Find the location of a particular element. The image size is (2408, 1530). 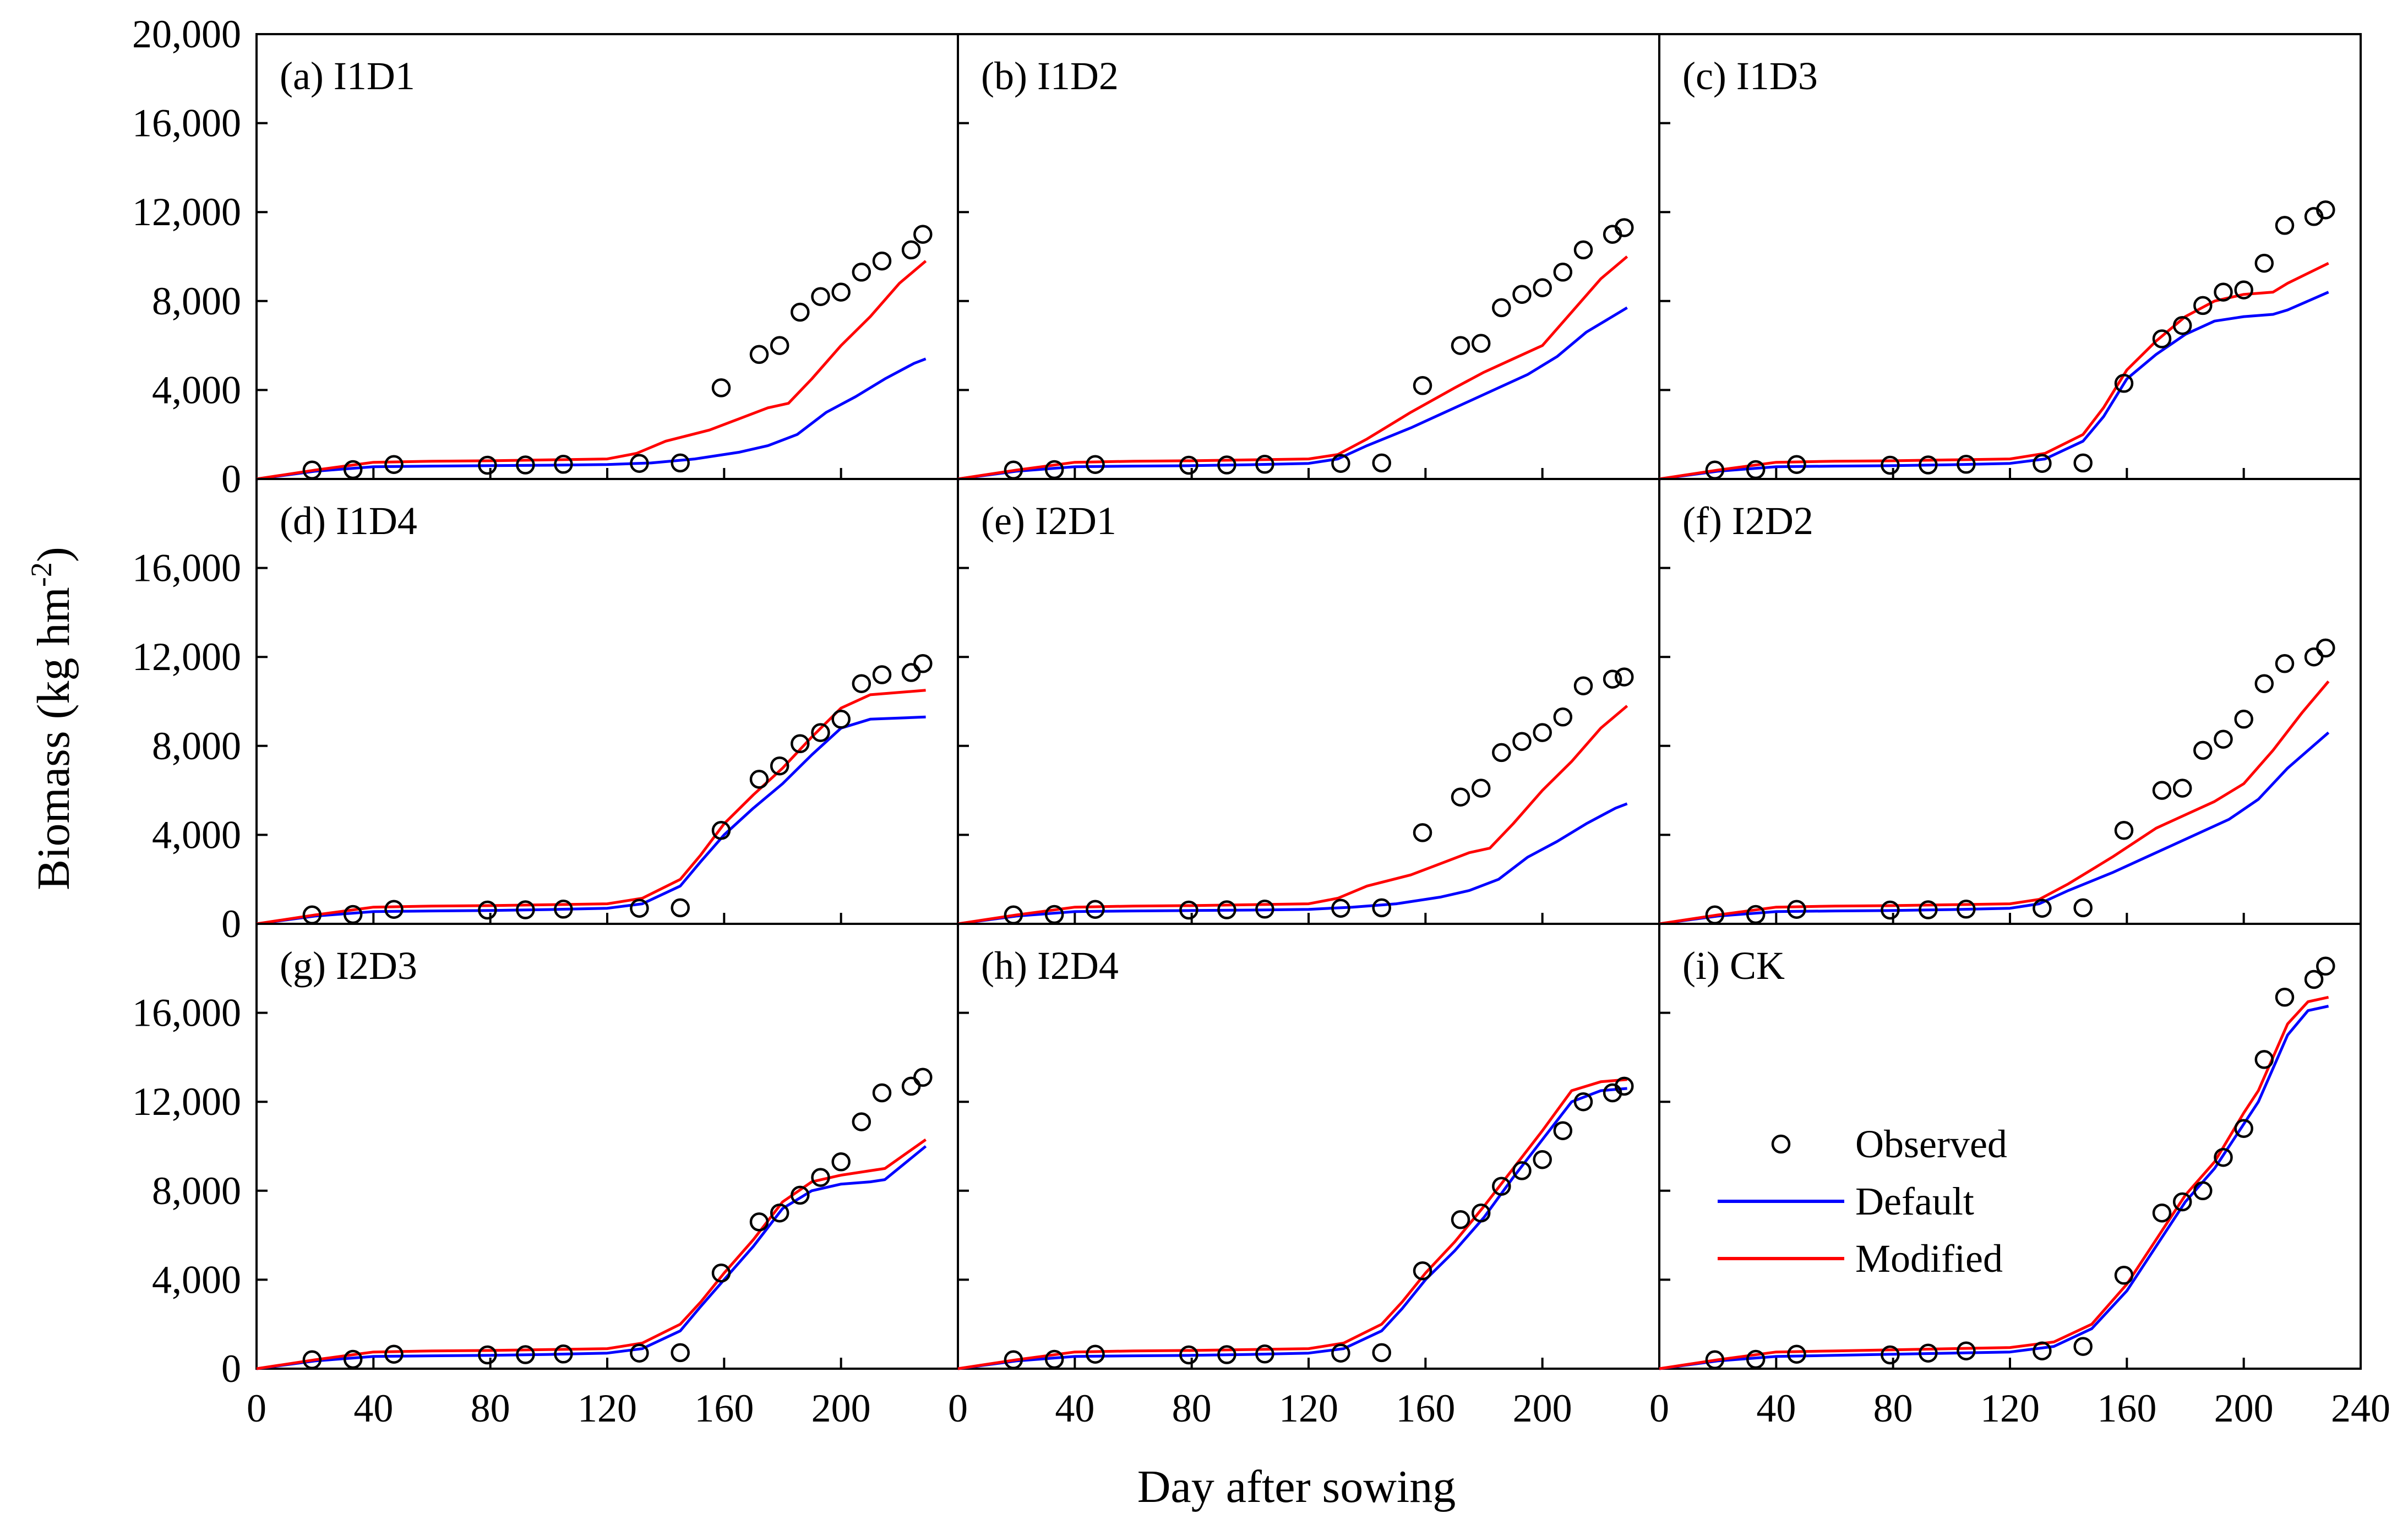

x-tick-label: 80 is located at coordinates (490, 1408).